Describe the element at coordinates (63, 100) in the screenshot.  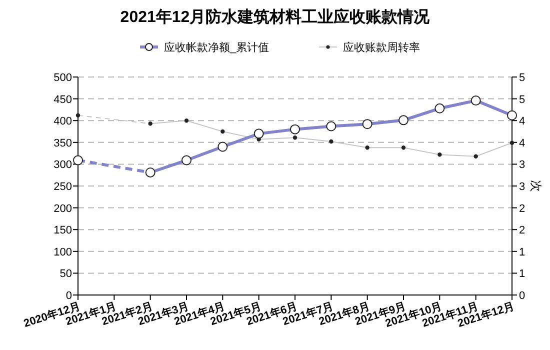
I see `y-tick-label: 450` at that location.